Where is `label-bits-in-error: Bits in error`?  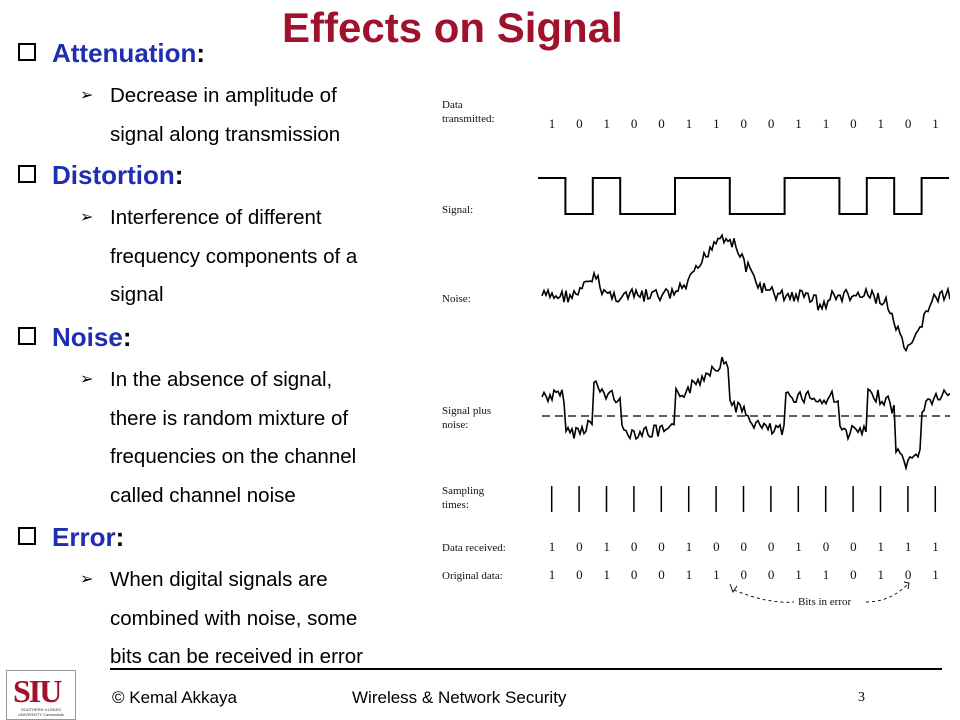 label-bits-in-error: Bits in error is located at coordinates (824, 602).